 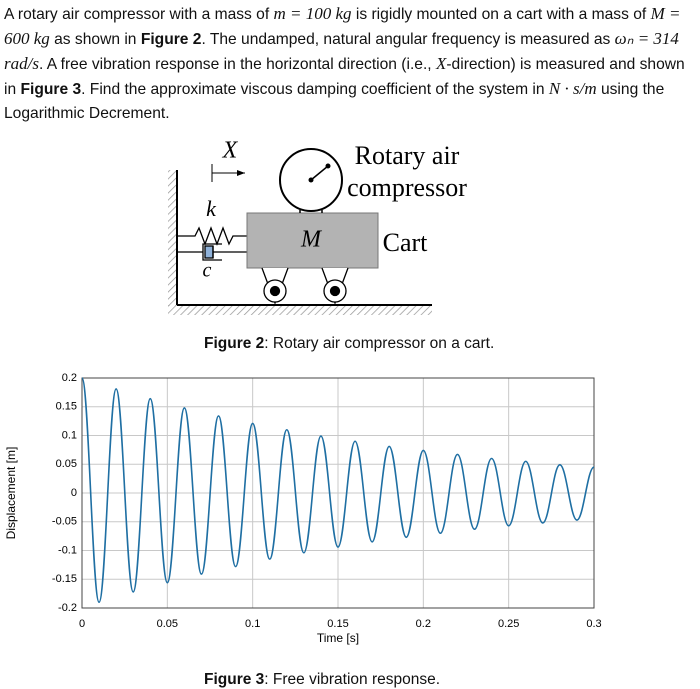 I want to click on compressor-mass, so click(x=328, y=166).